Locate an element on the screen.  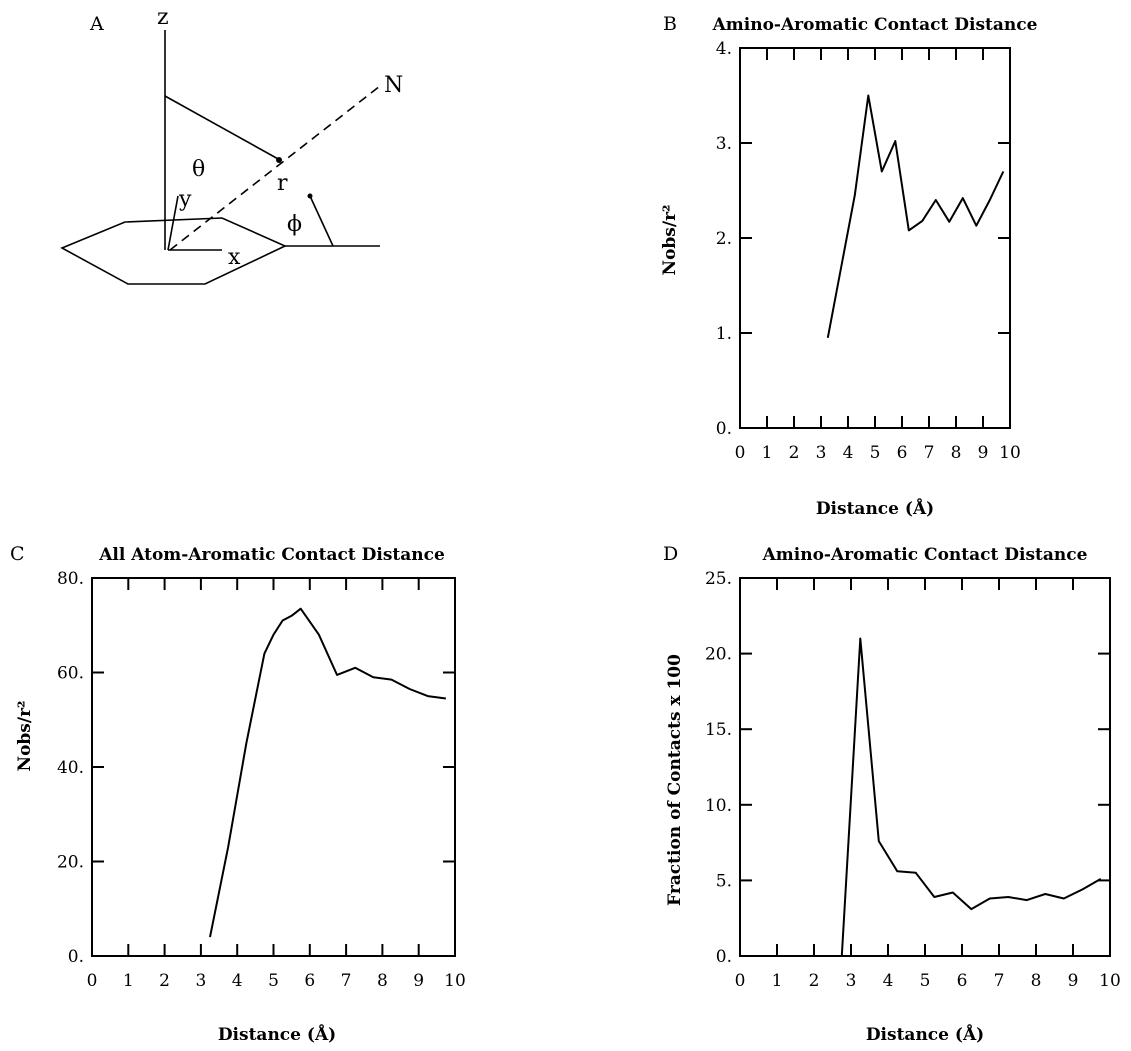
panel-d-series-line is located at coordinates (971, 797).